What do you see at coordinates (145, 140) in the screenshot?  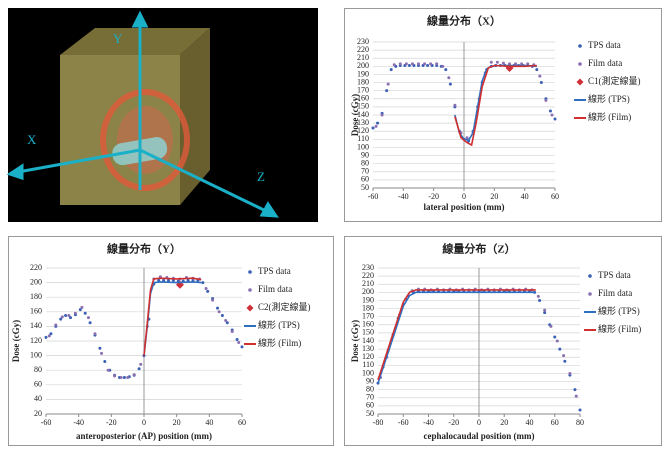 I see `dose-shell` at bounding box center [145, 140].